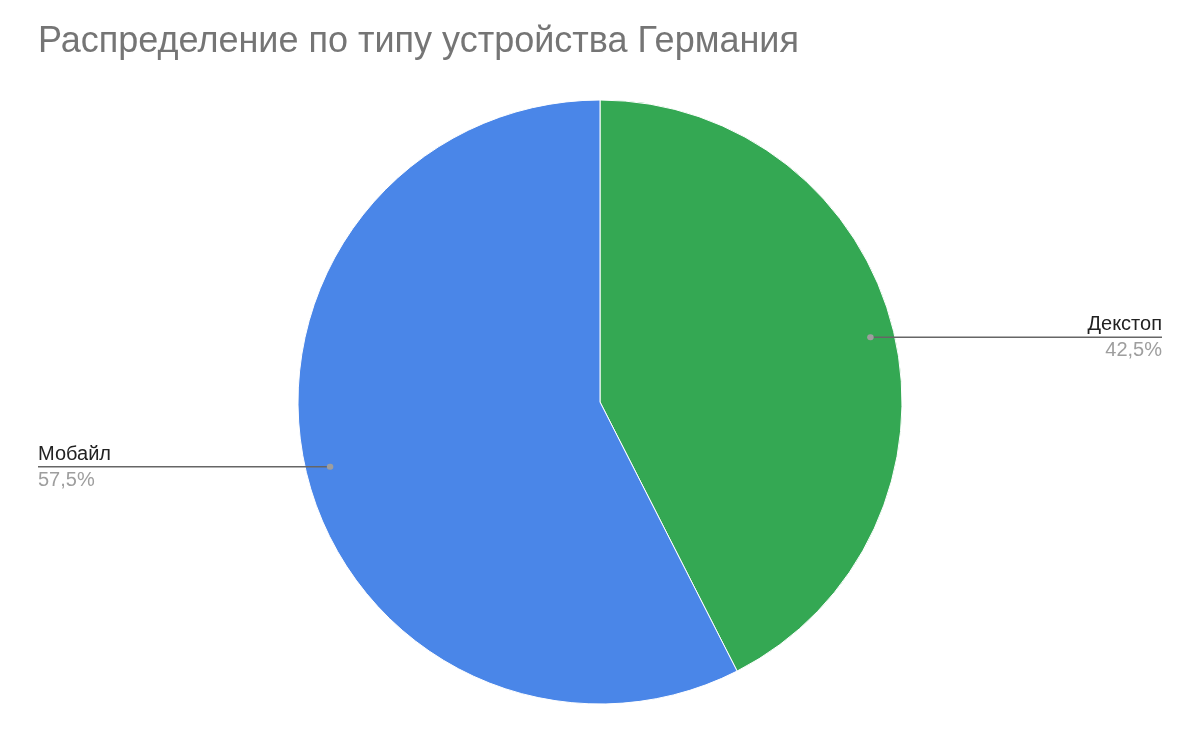  I want to click on slice-label: Декстоп, so click(1124, 323).